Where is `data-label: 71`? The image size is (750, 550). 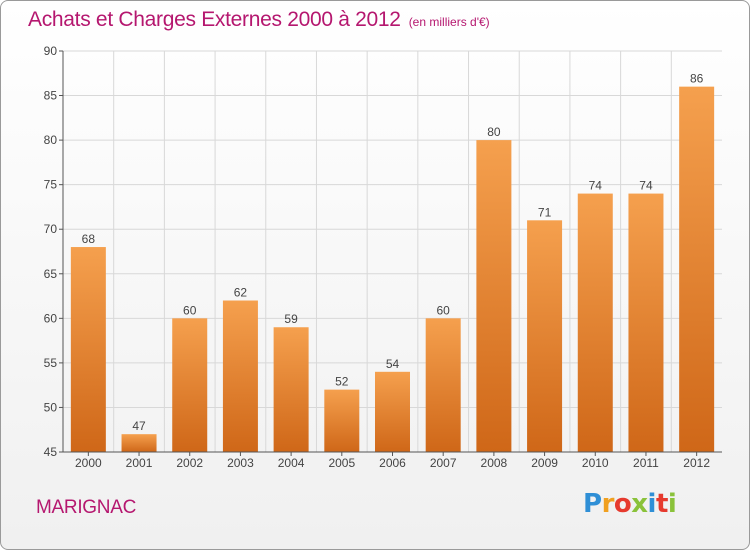
data-label: 71 is located at coordinates (545, 212).